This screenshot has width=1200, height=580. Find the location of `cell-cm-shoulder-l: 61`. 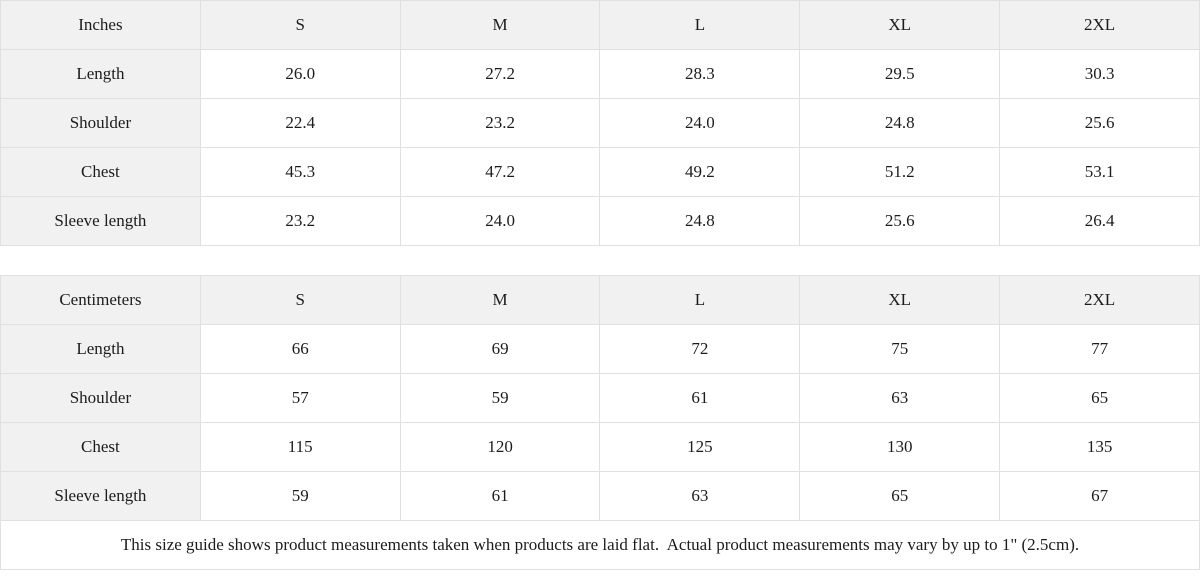

cell-cm-shoulder-l: 61 is located at coordinates (700, 398).